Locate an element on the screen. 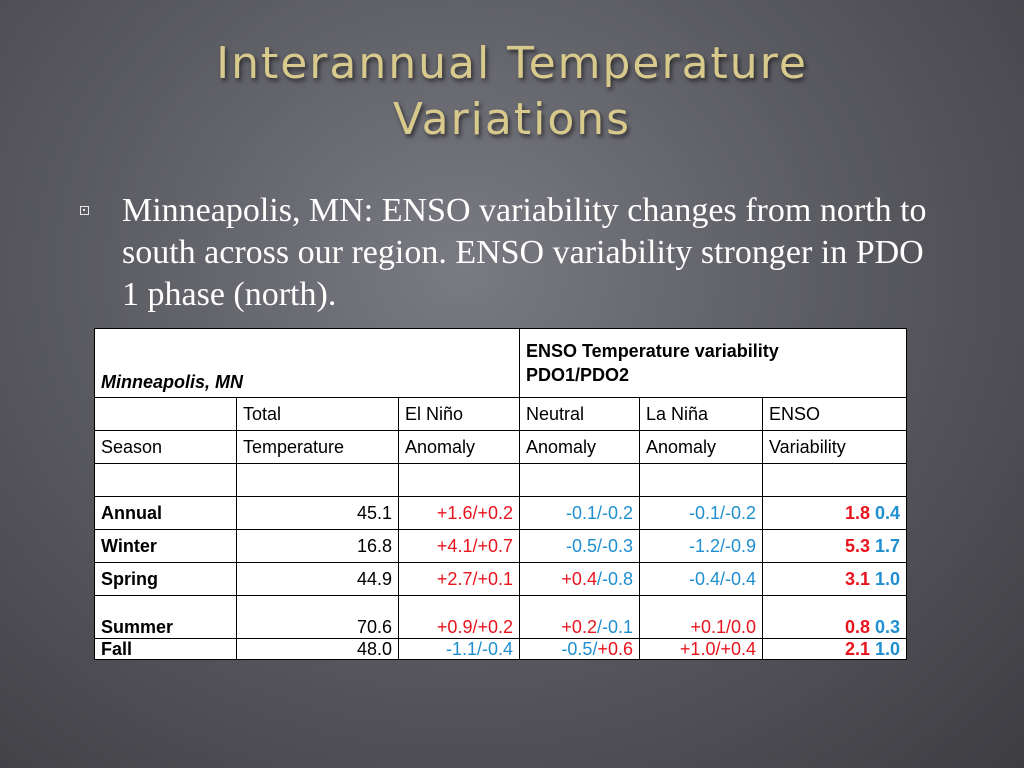  enso-header-line-1: ENSO Temperature variability is located at coordinates (652, 351).